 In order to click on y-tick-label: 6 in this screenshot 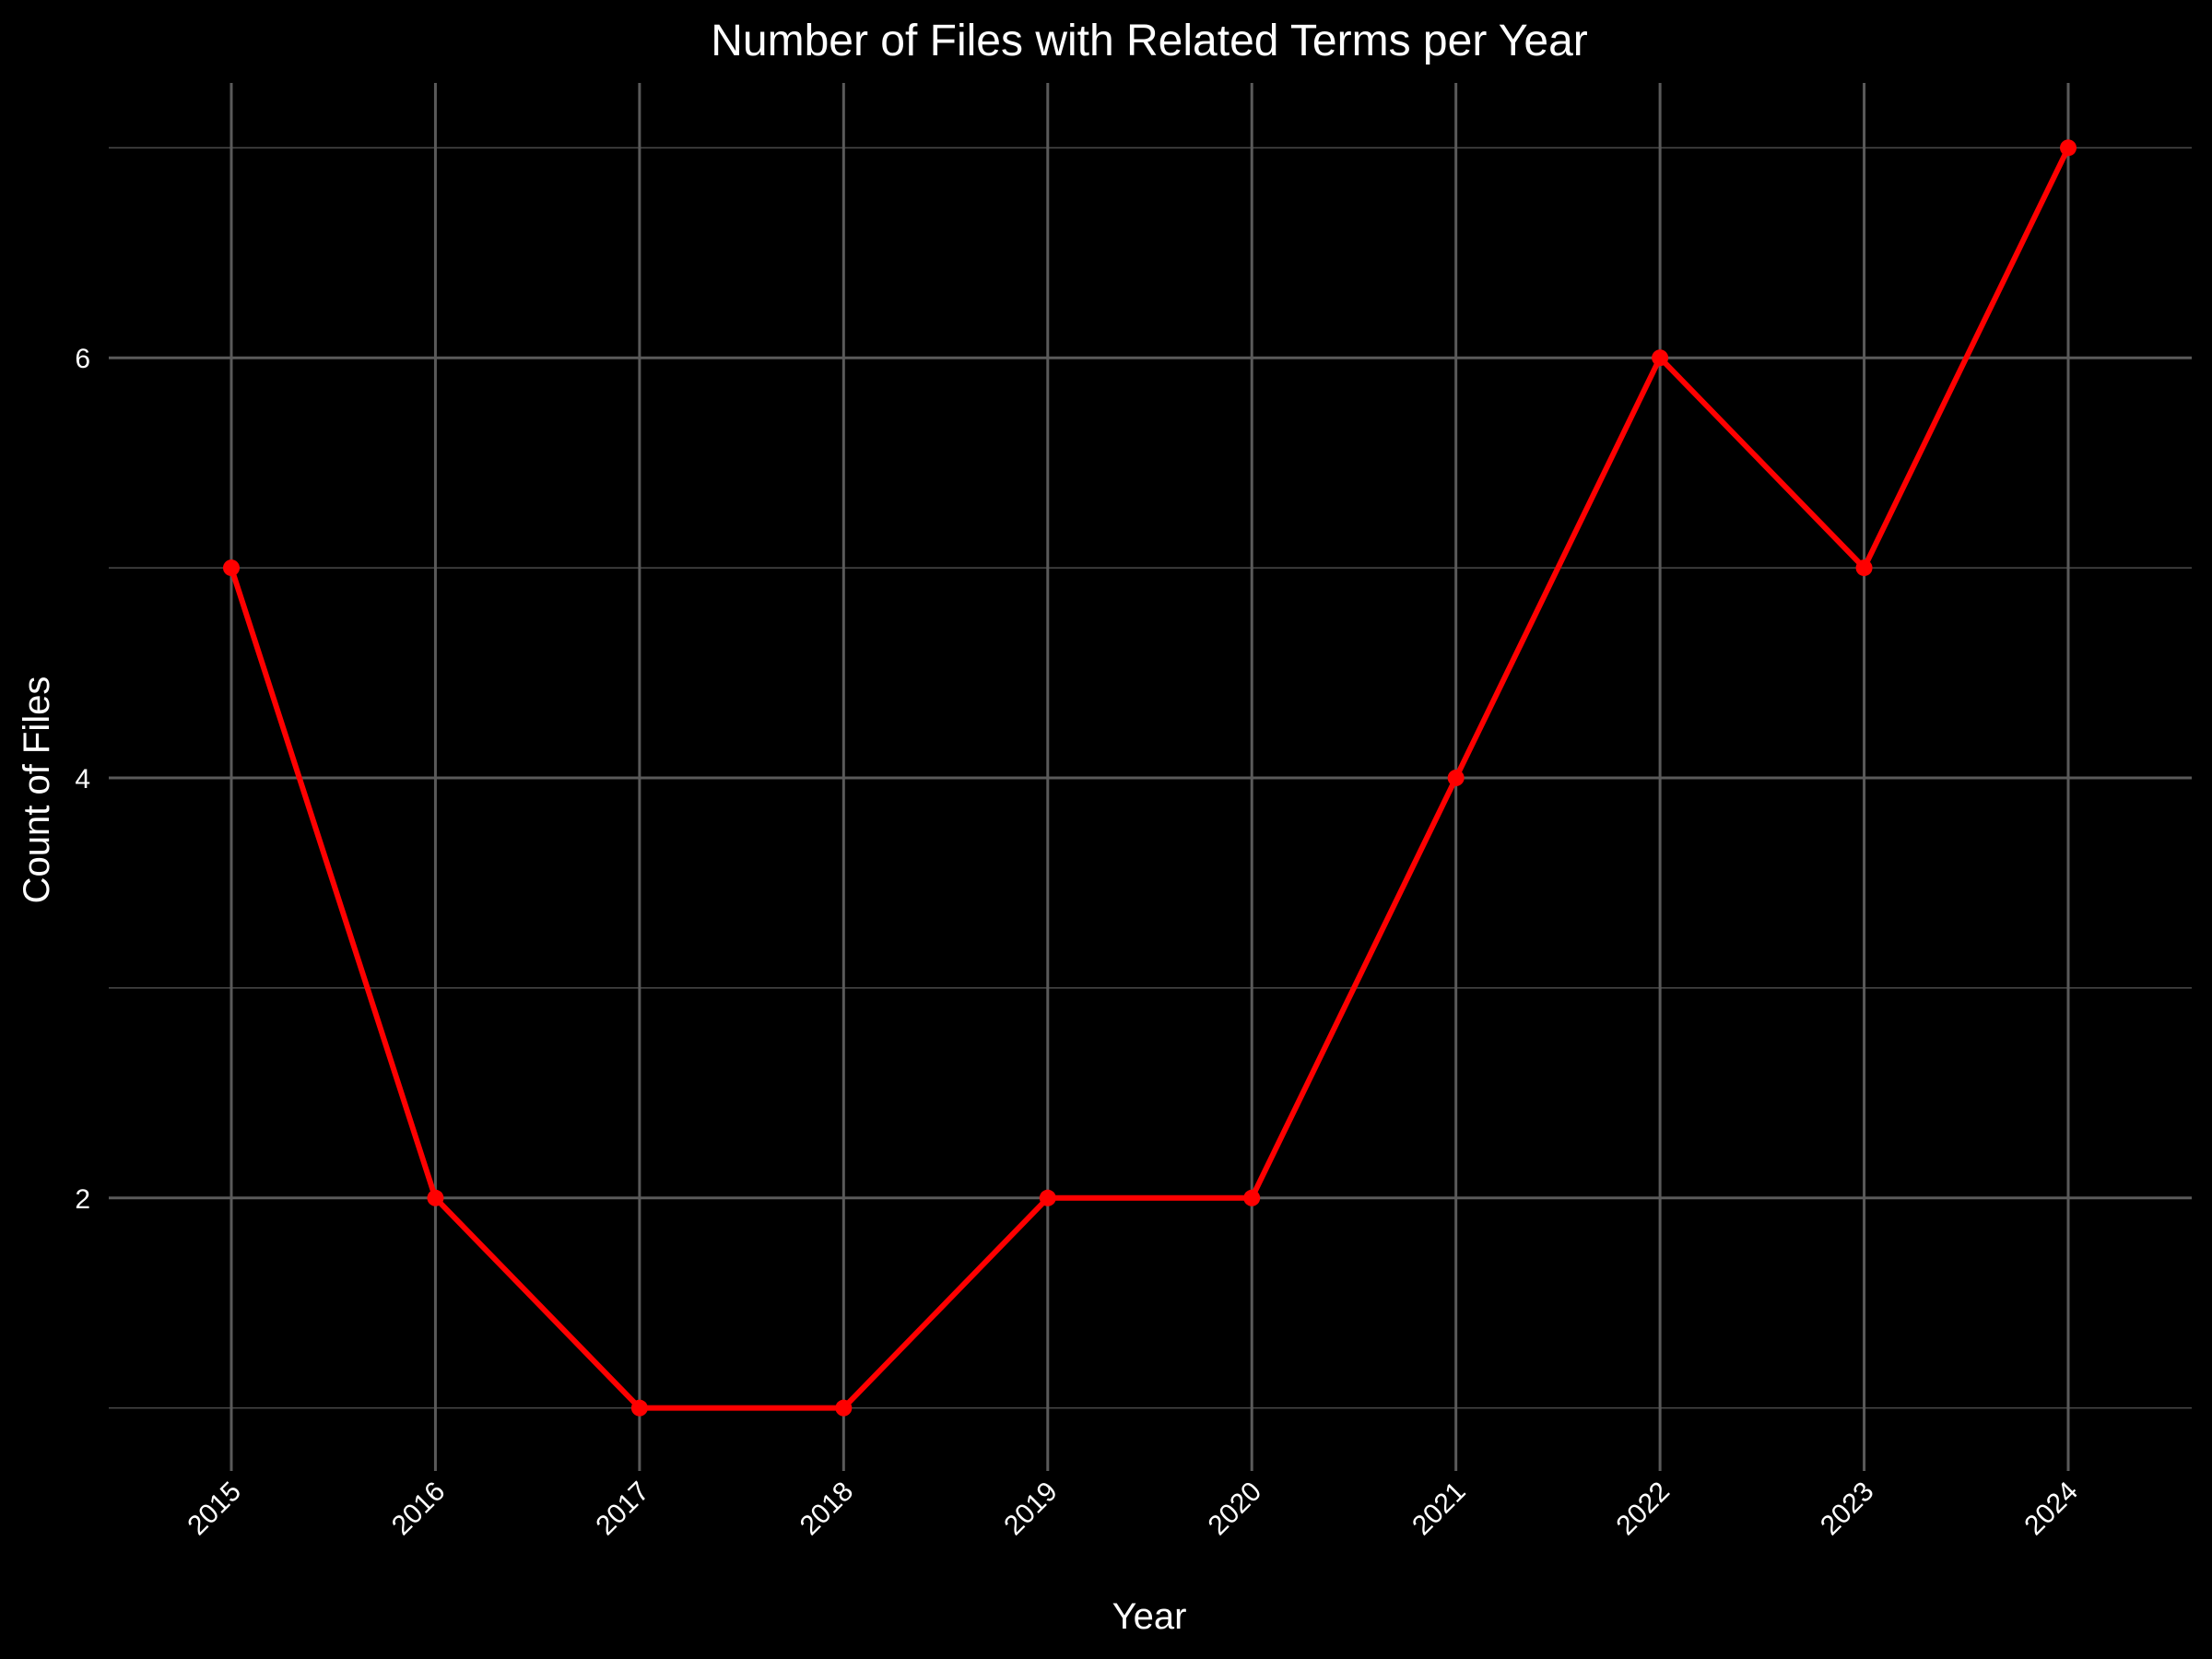, I will do `click(82, 359)`.